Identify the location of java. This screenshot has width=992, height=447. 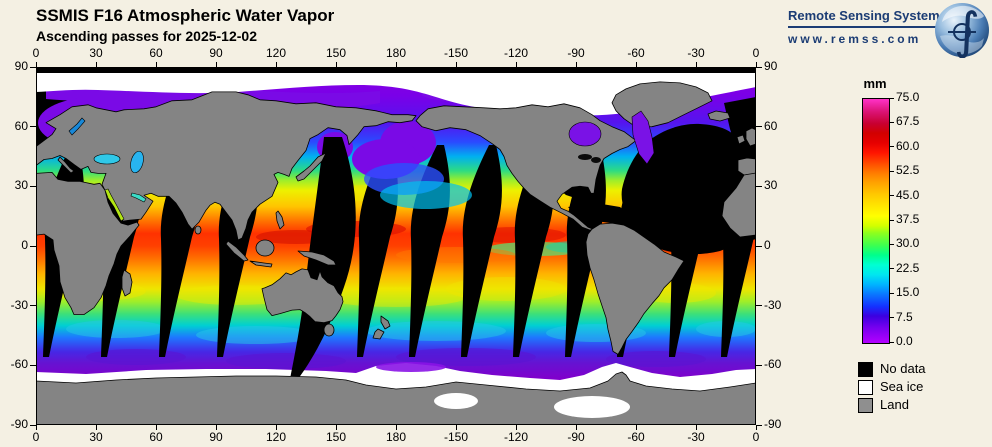
(261, 264).